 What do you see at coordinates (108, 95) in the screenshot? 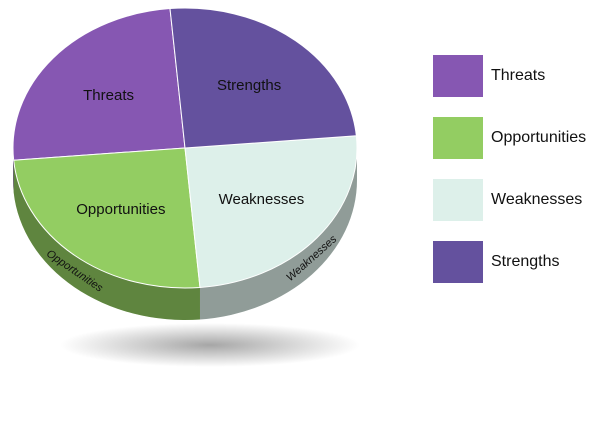
I see `slice-label: Threats` at bounding box center [108, 95].